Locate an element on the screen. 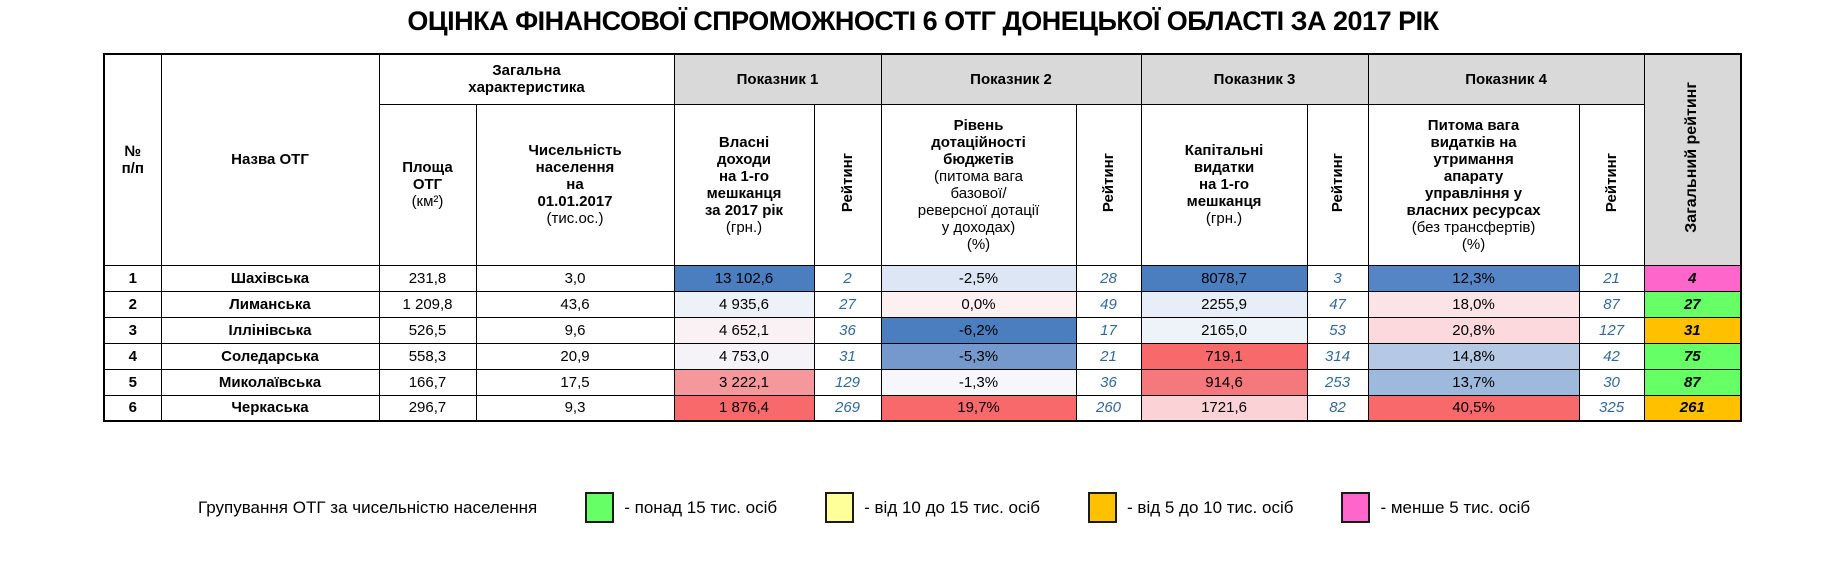  indicator4-rating-cell: 21 is located at coordinates (1611, 278).